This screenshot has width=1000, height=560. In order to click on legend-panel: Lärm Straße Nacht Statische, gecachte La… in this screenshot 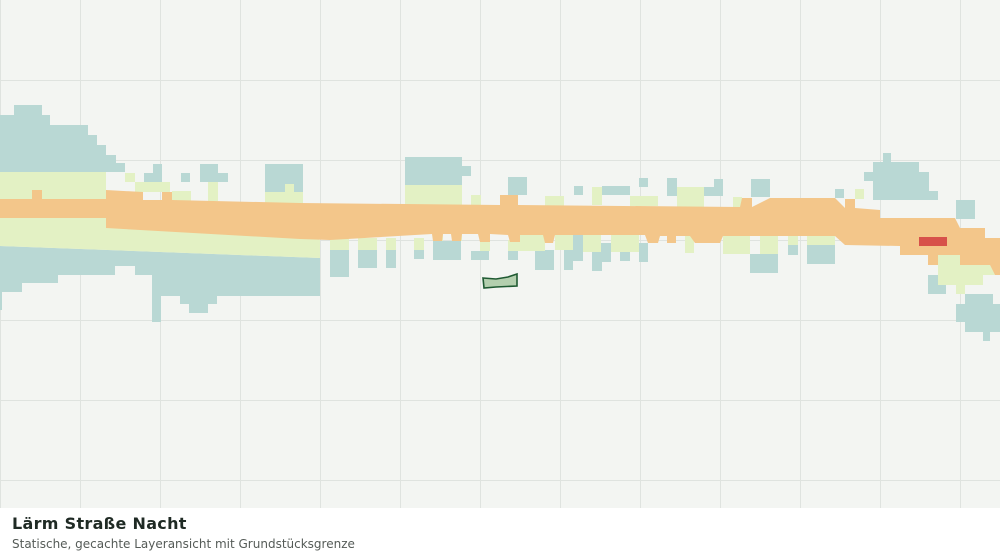, I will do `click(500, 534)`.